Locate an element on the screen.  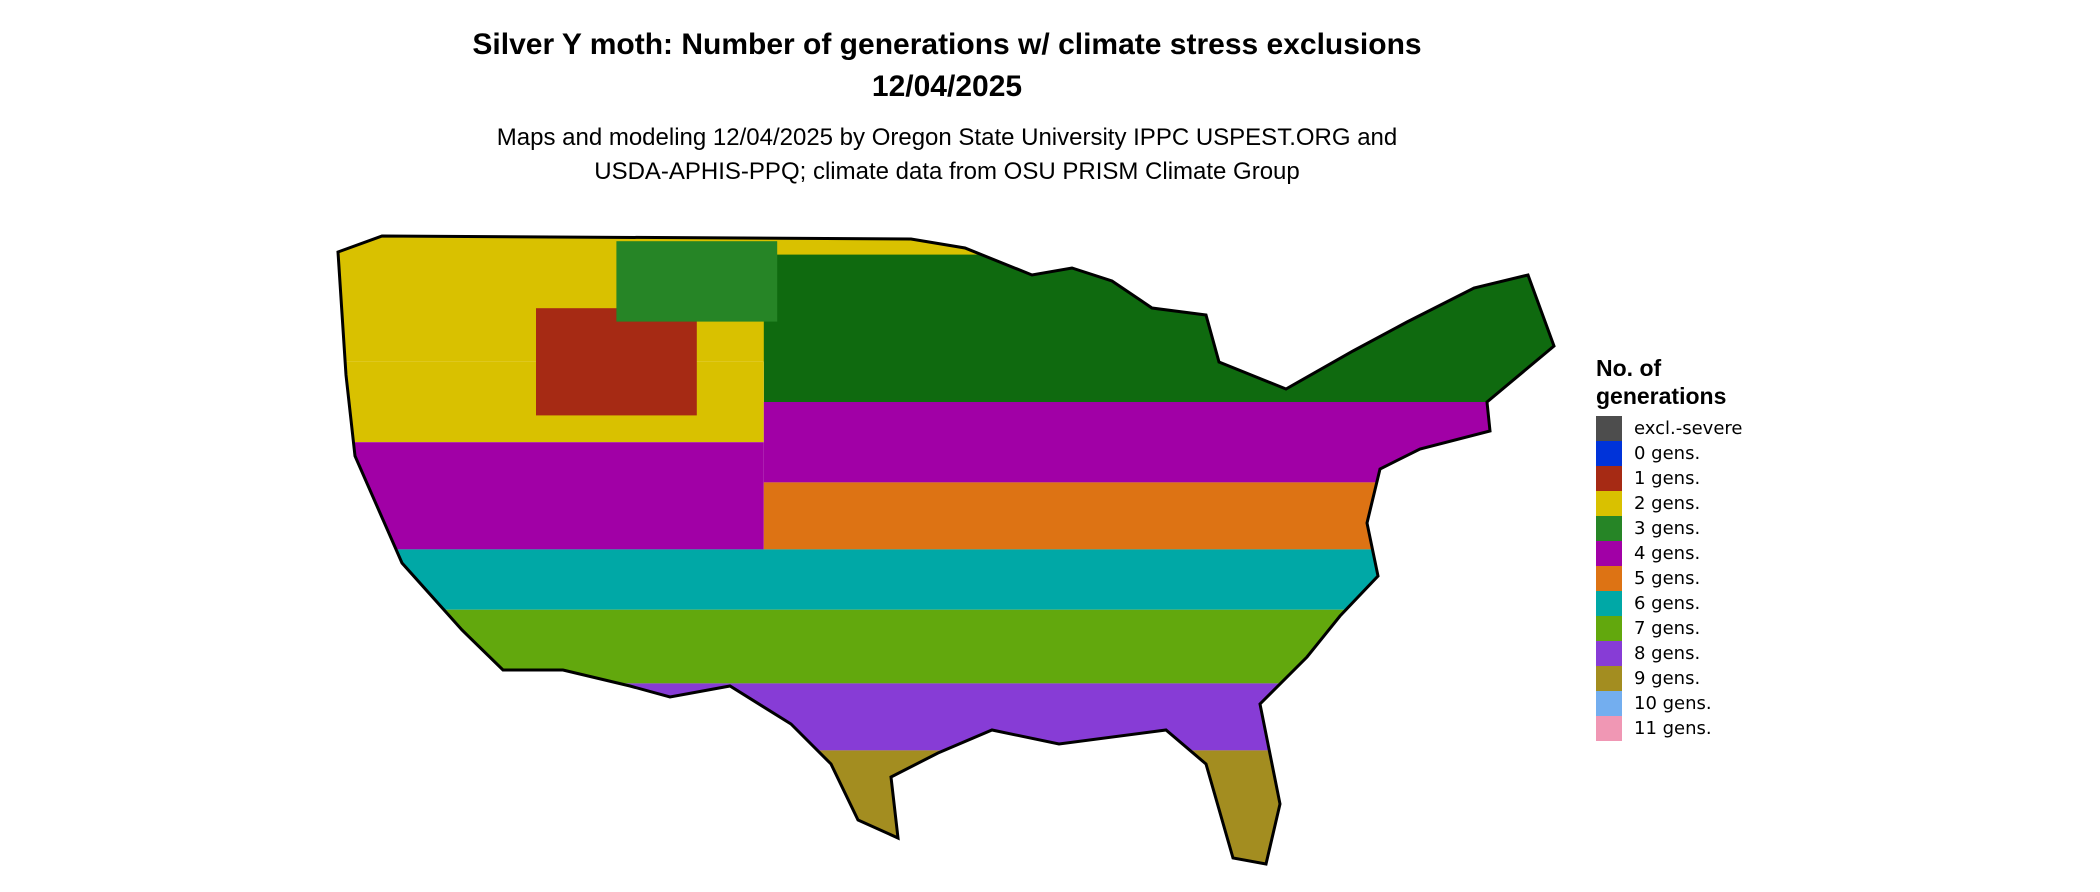
legend-label: 8 gens. is located at coordinates (1667, 653).